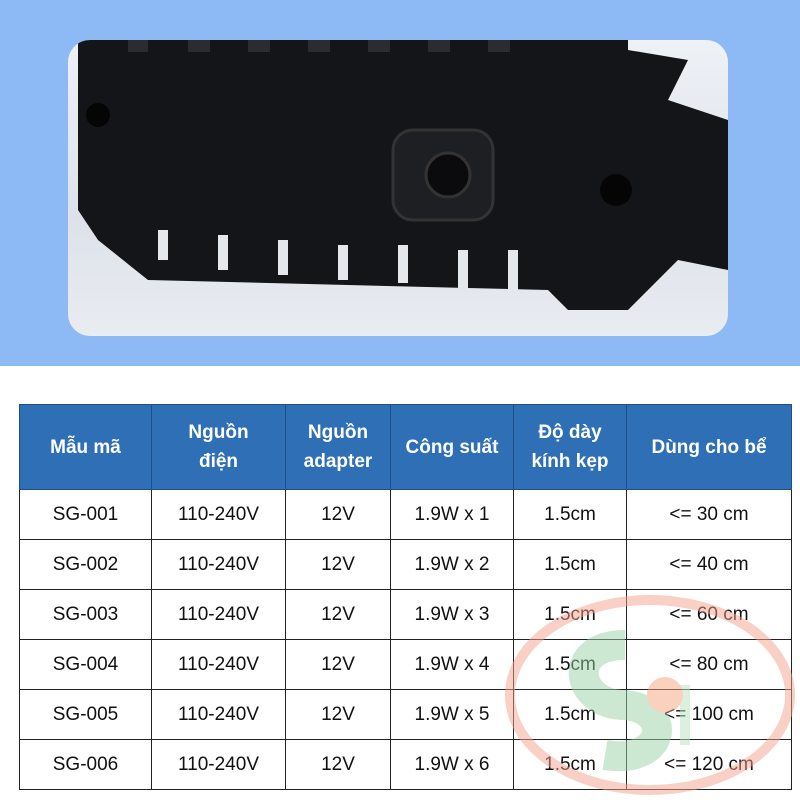 The height and width of the screenshot is (800, 800). What do you see at coordinates (85, 564) in the screenshot?
I see `cell-model: SG-002` at bounding box center [85, 564].